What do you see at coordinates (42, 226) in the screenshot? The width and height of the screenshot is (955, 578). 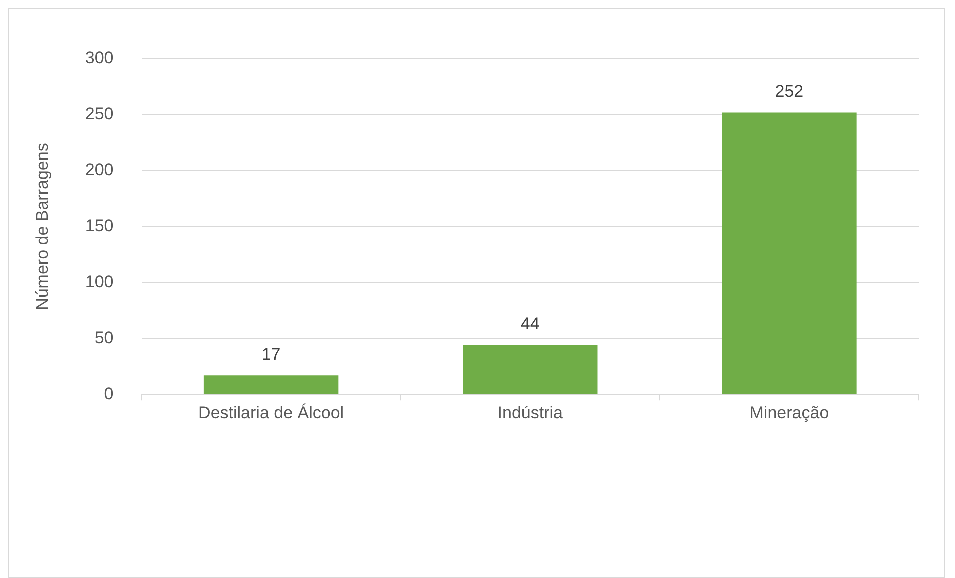 I see `y-axis-title: Número de Barragens` at bounding box center [42, 226].